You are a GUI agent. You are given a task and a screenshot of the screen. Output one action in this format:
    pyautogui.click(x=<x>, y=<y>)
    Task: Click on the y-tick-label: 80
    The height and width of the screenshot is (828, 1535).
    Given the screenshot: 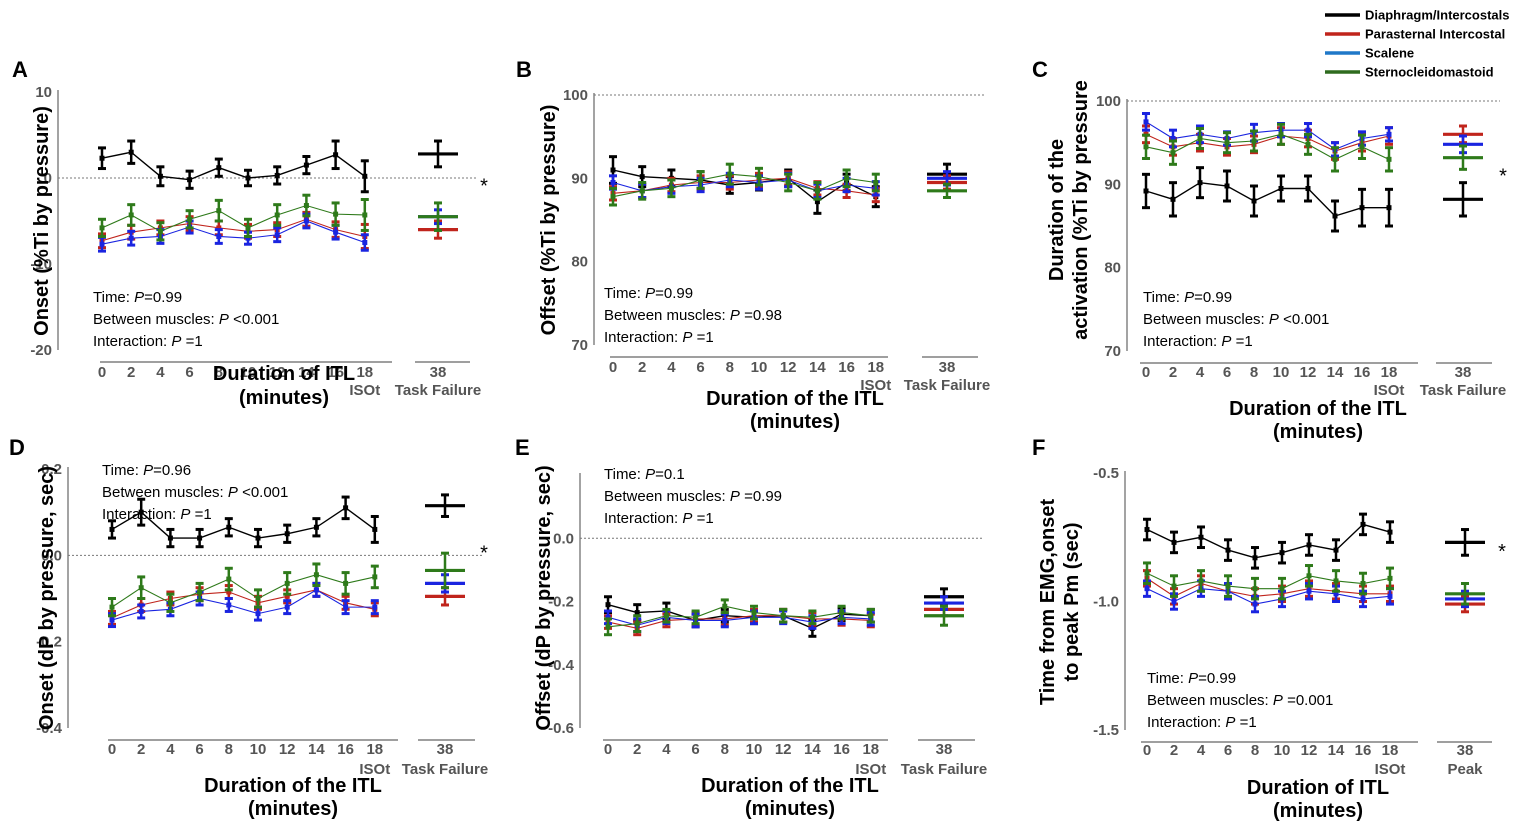 What is the action you would take?
    pyautogui.click(x=1112, y=268)
    